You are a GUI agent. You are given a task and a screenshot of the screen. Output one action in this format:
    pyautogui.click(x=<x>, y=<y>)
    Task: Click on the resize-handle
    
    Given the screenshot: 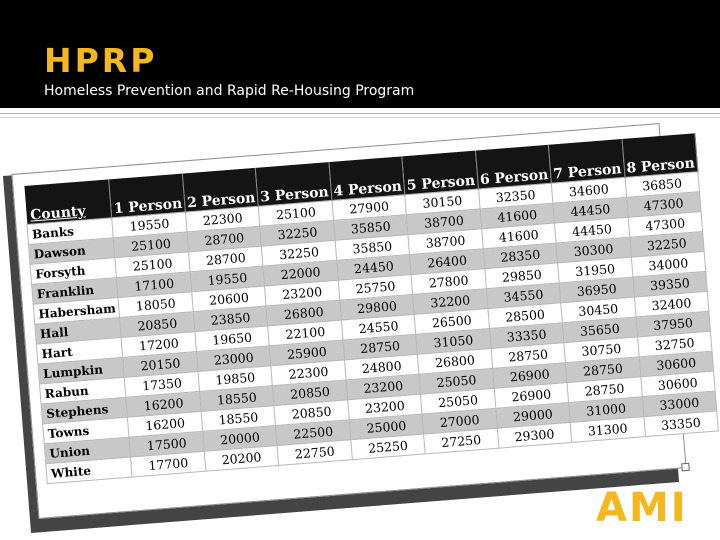 What is the action you would take?
    pyautogui.click(x=685, y=467)
    